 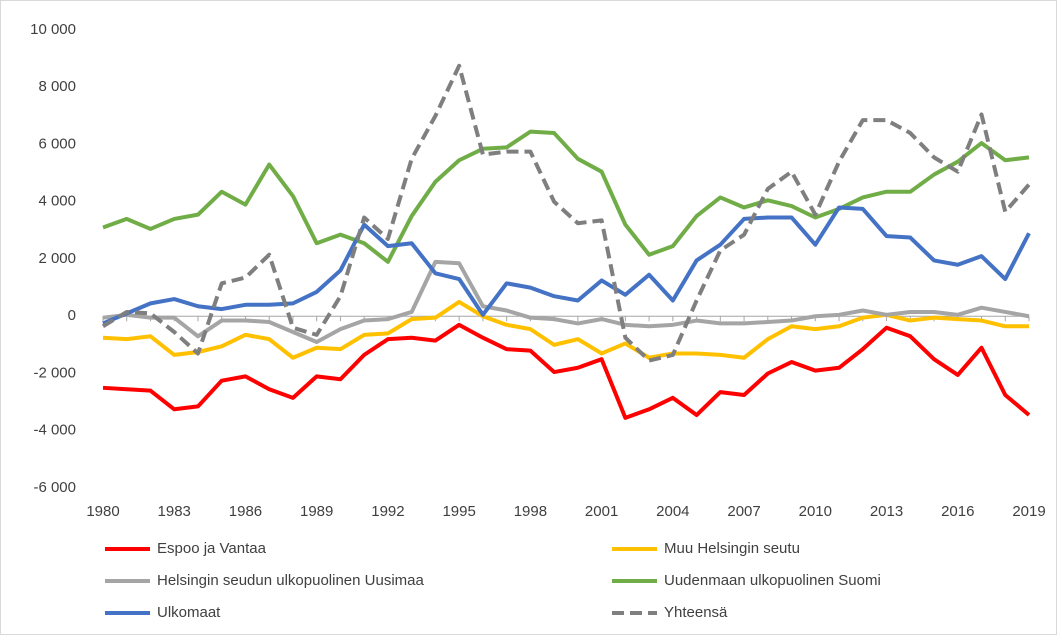 What do you see at coordinates (732, 548) in the screenshot?
I see `legend-label: Muu Helsingin seutu` at bounding box center [732, 548].